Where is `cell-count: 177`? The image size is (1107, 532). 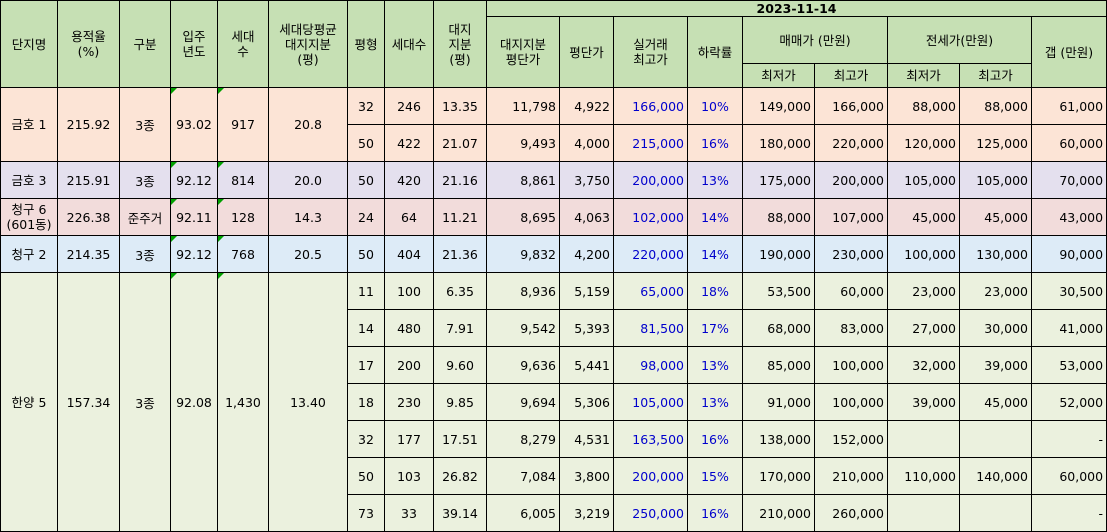 cell-count: 177 is located at coordinates (409, 439).